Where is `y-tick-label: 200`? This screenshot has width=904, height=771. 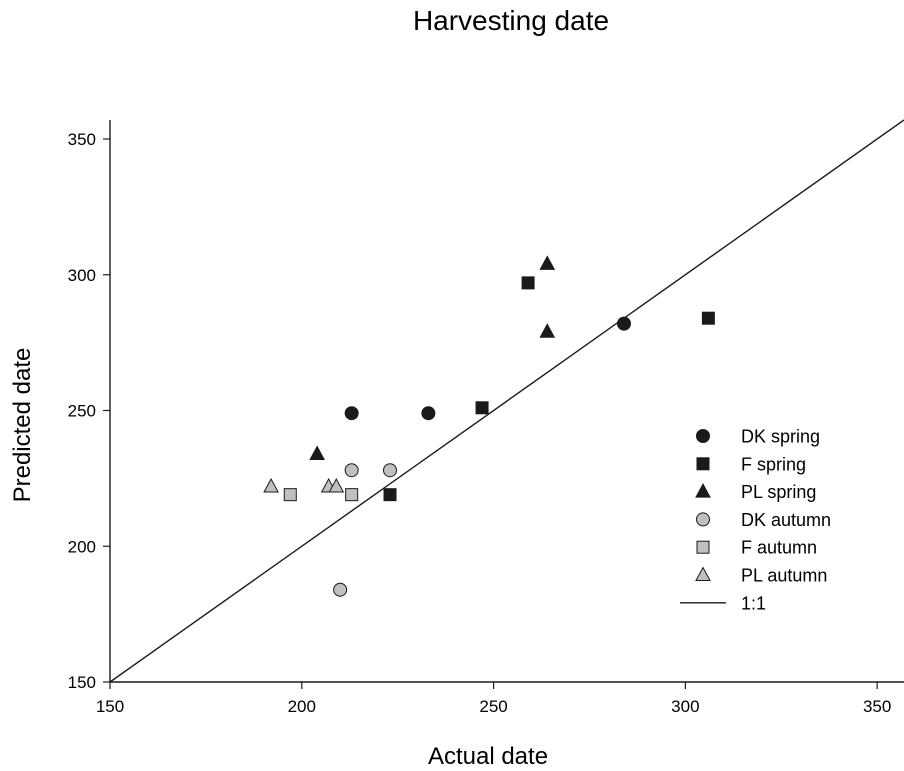 y-tick-label: 200 is located at coordinates (82, 546).